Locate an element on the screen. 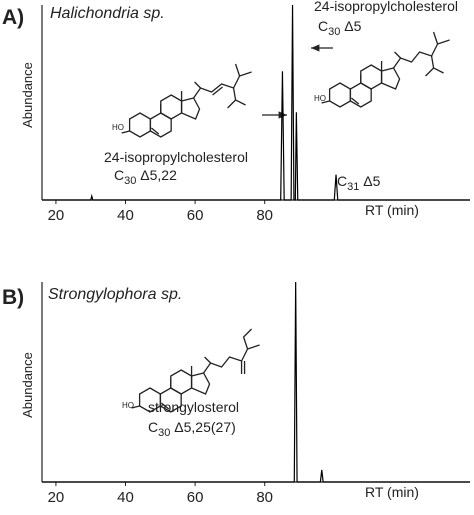 The width and height of the screenshot is (474, 515). annotation-subscript: 31 is located at coordinates (353, 187).